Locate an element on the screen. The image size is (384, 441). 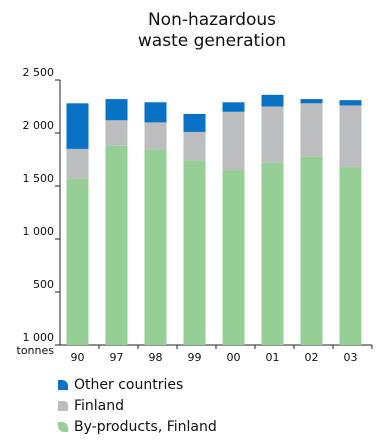
x-tick-label: 99 is located at coordinates (195, 357).